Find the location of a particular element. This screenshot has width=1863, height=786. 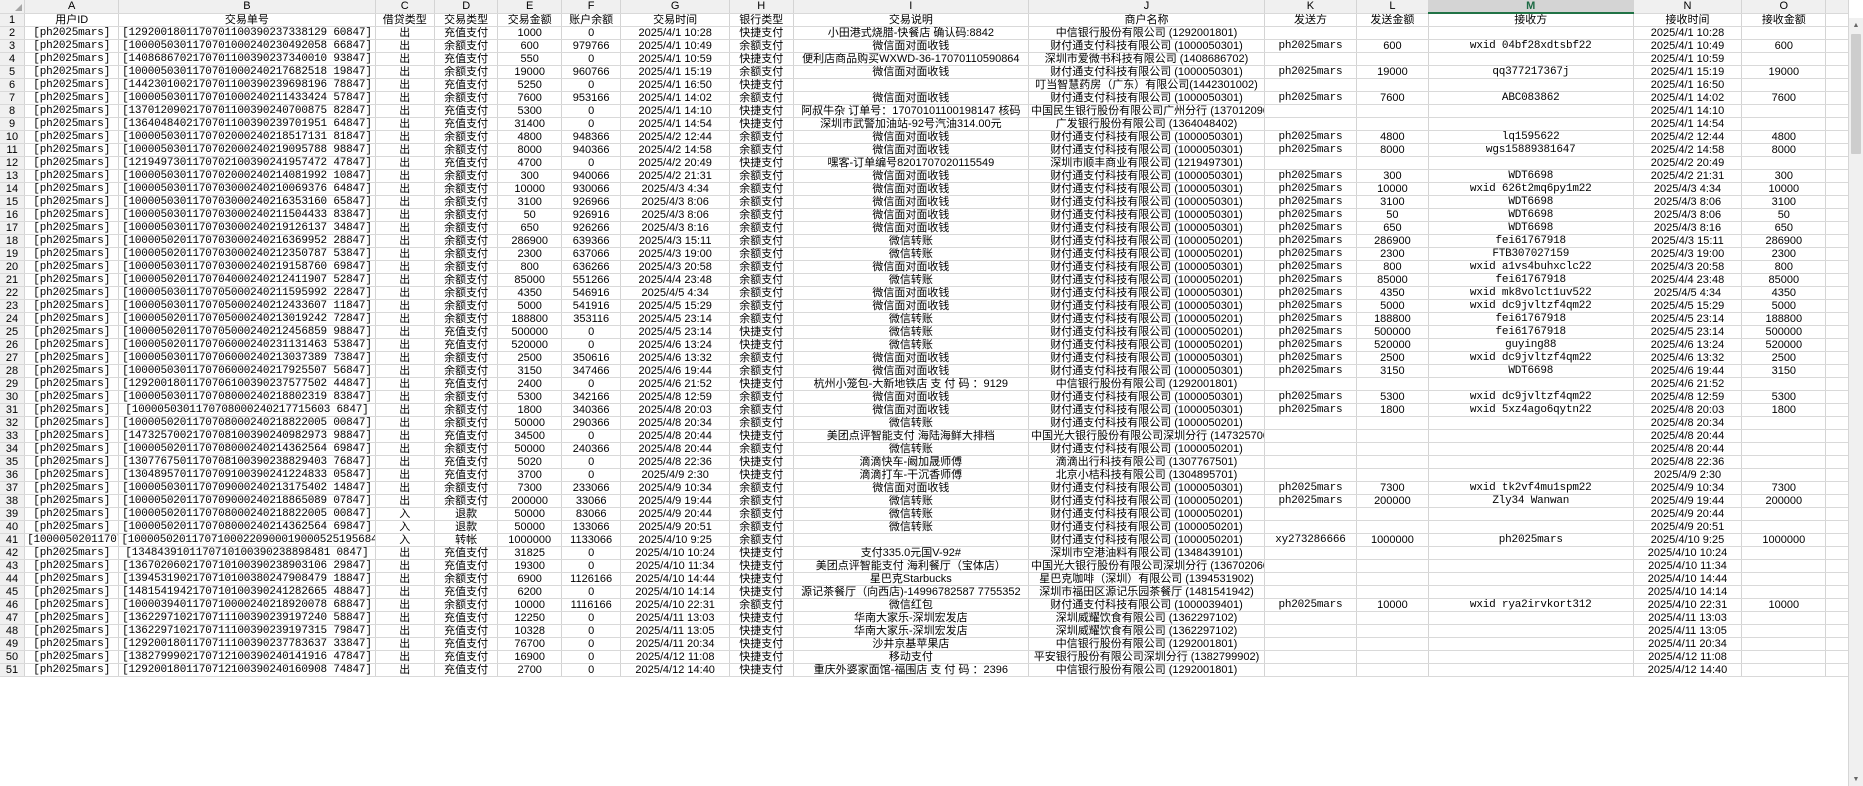

cell-H9: 快捷支付 is located at coordinates (761, 124).